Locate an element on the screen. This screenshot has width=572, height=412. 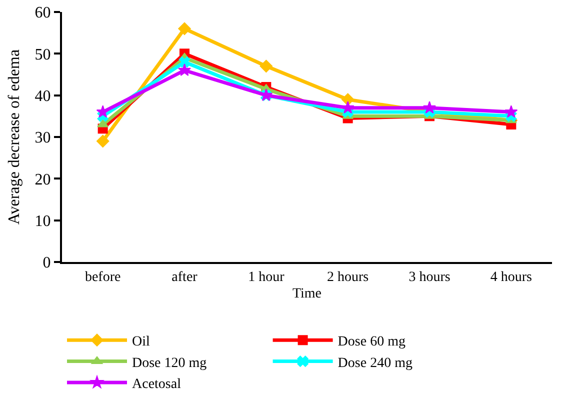
y-tick-label: 20 is located at coordinates (42, 179).